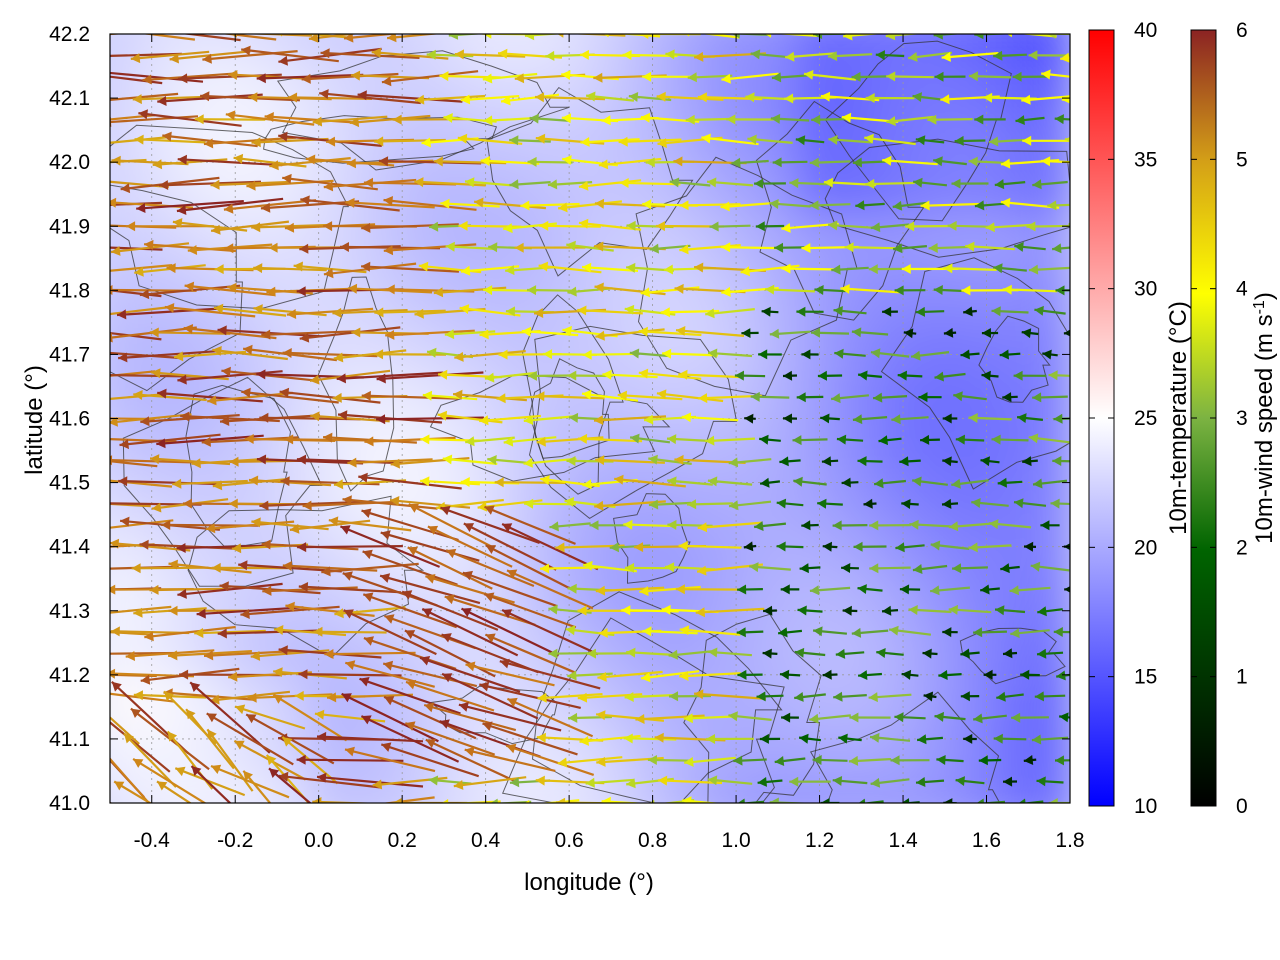 The image size is (1280, 960). I want to click on x-tick-label: 0.2, so click(402, 840).